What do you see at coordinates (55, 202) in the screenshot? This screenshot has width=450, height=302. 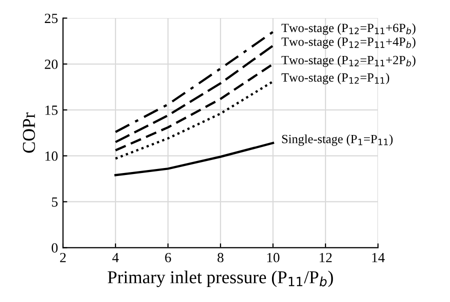 I see `y-tick-label: 5` at bounding box center [55, 202].